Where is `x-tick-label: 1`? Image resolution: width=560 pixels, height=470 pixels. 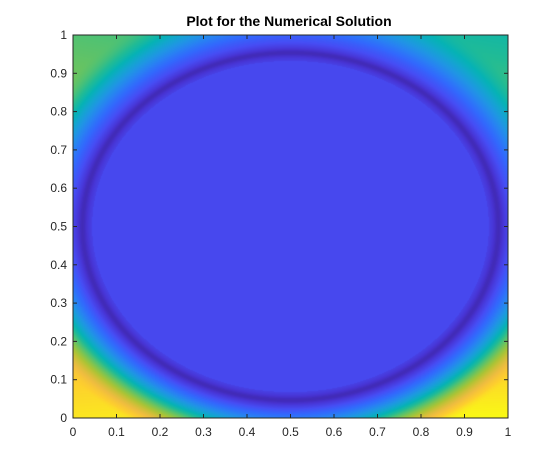
x-tick-label: 1 is located at coordinates (508, 432).